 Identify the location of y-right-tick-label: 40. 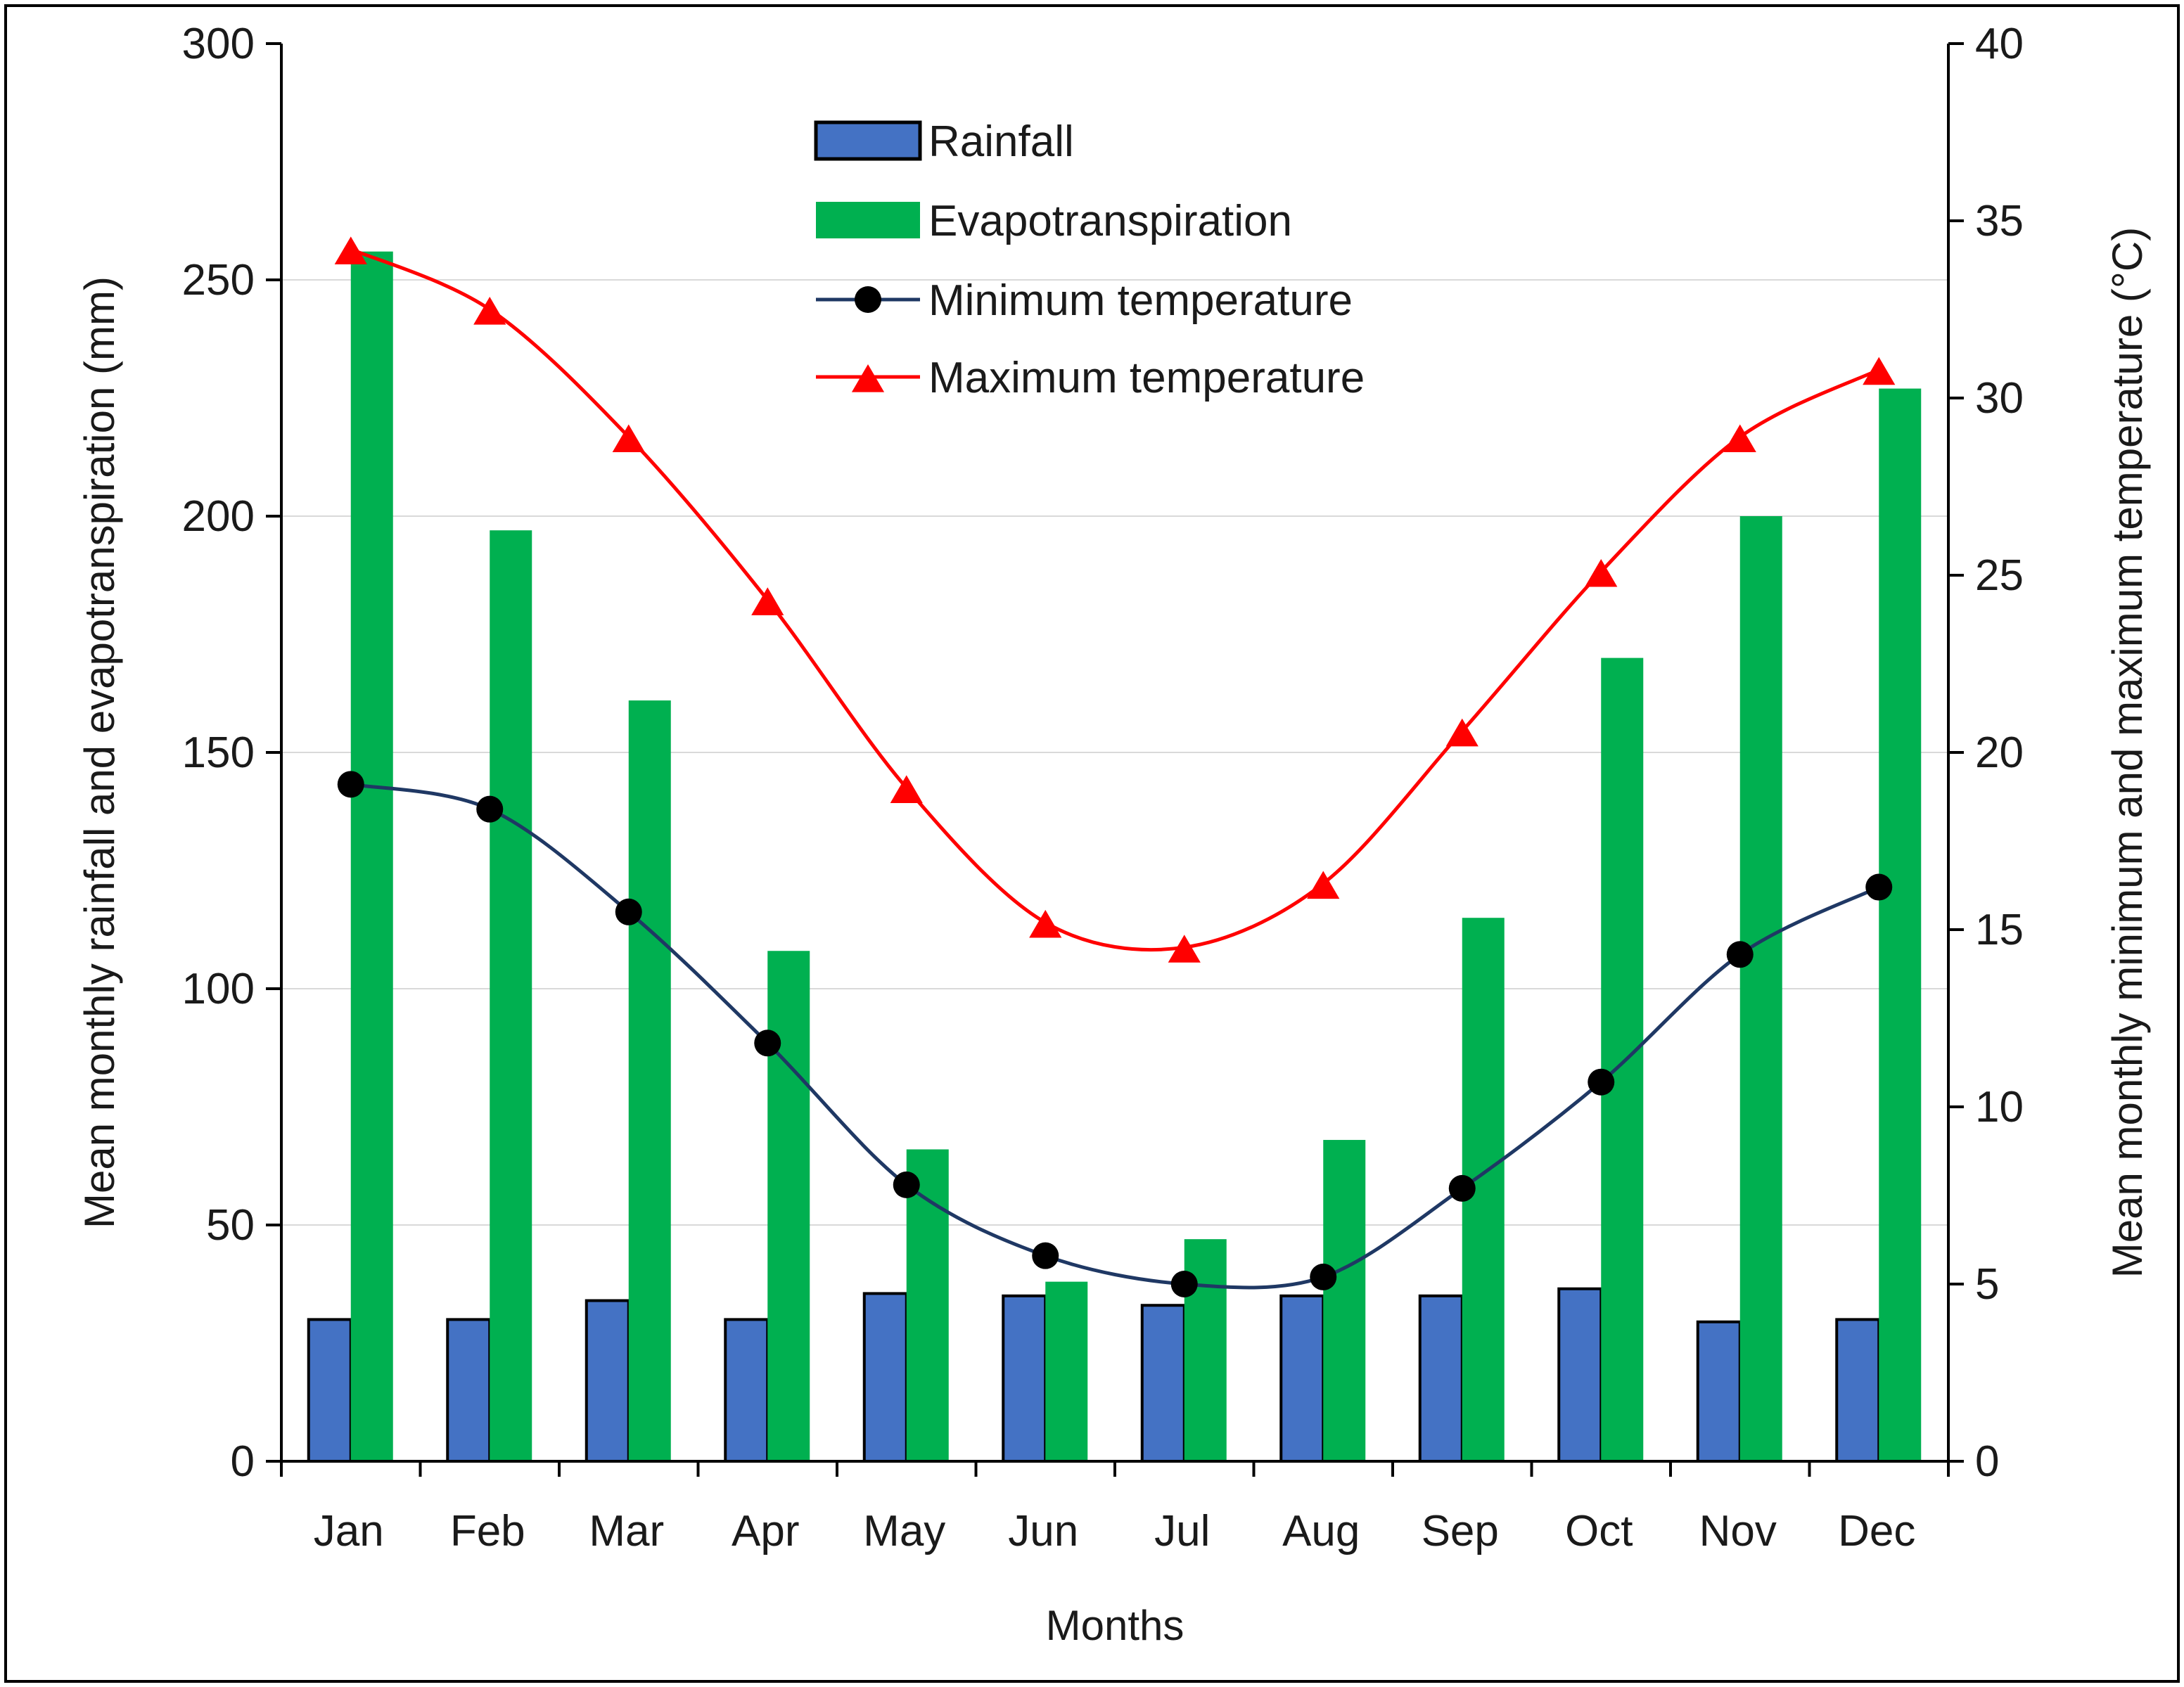
(1999, 44).